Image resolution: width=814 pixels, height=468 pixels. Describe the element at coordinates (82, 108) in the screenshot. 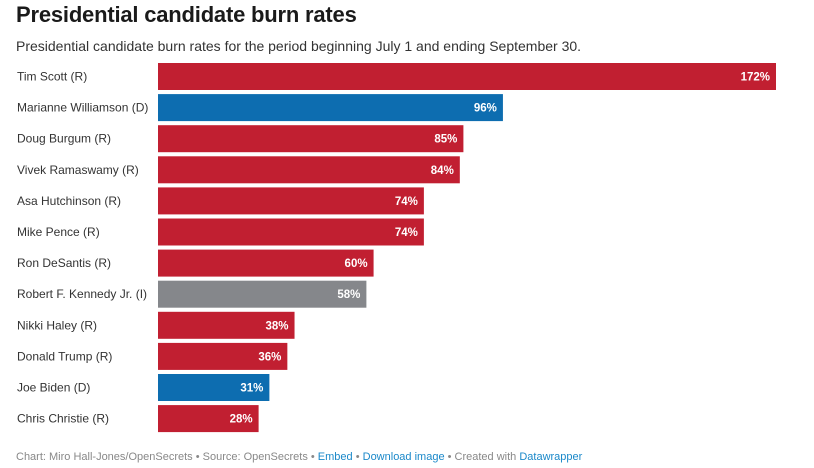

I see `category-label: Marianne Williamson (D)` at that location.